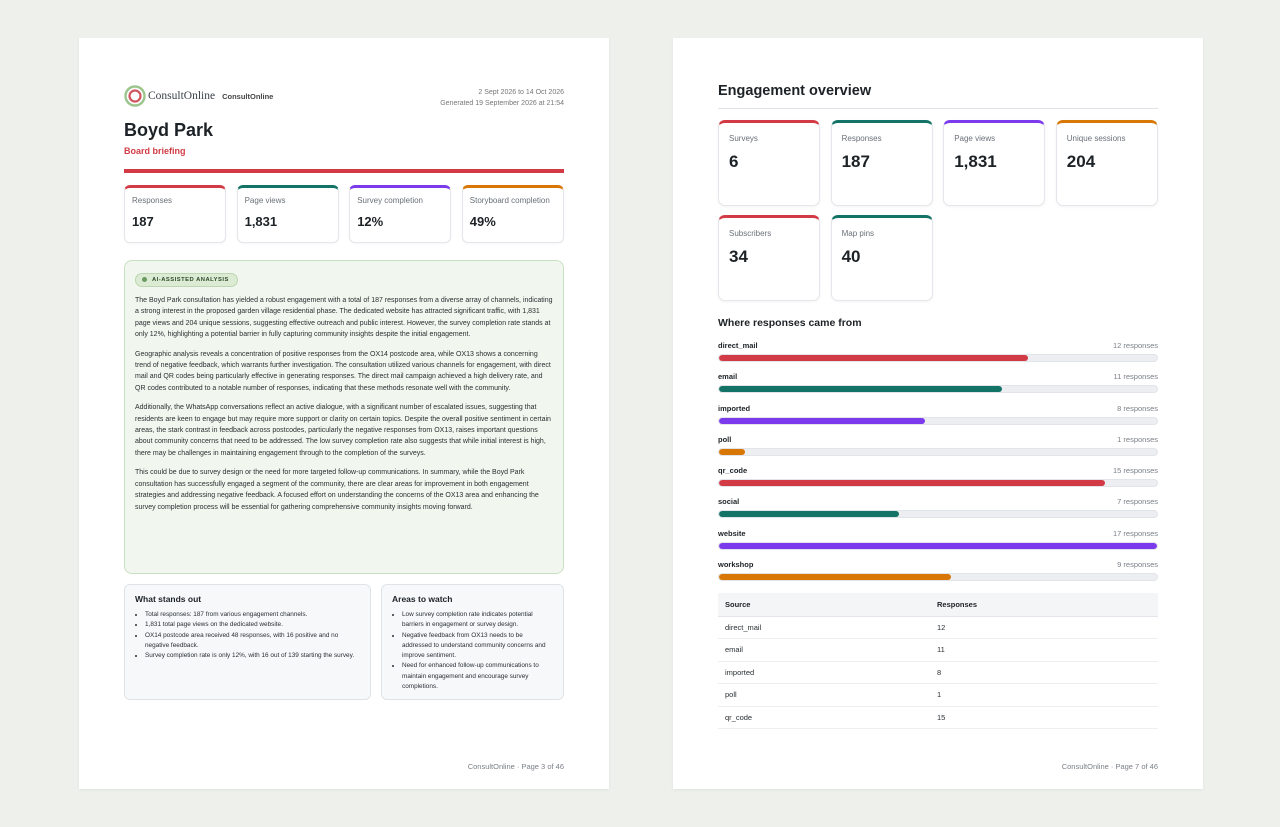 This screenshot has height=827, width=1280. I want to click on table-cell: 15, so click(1044, 717).